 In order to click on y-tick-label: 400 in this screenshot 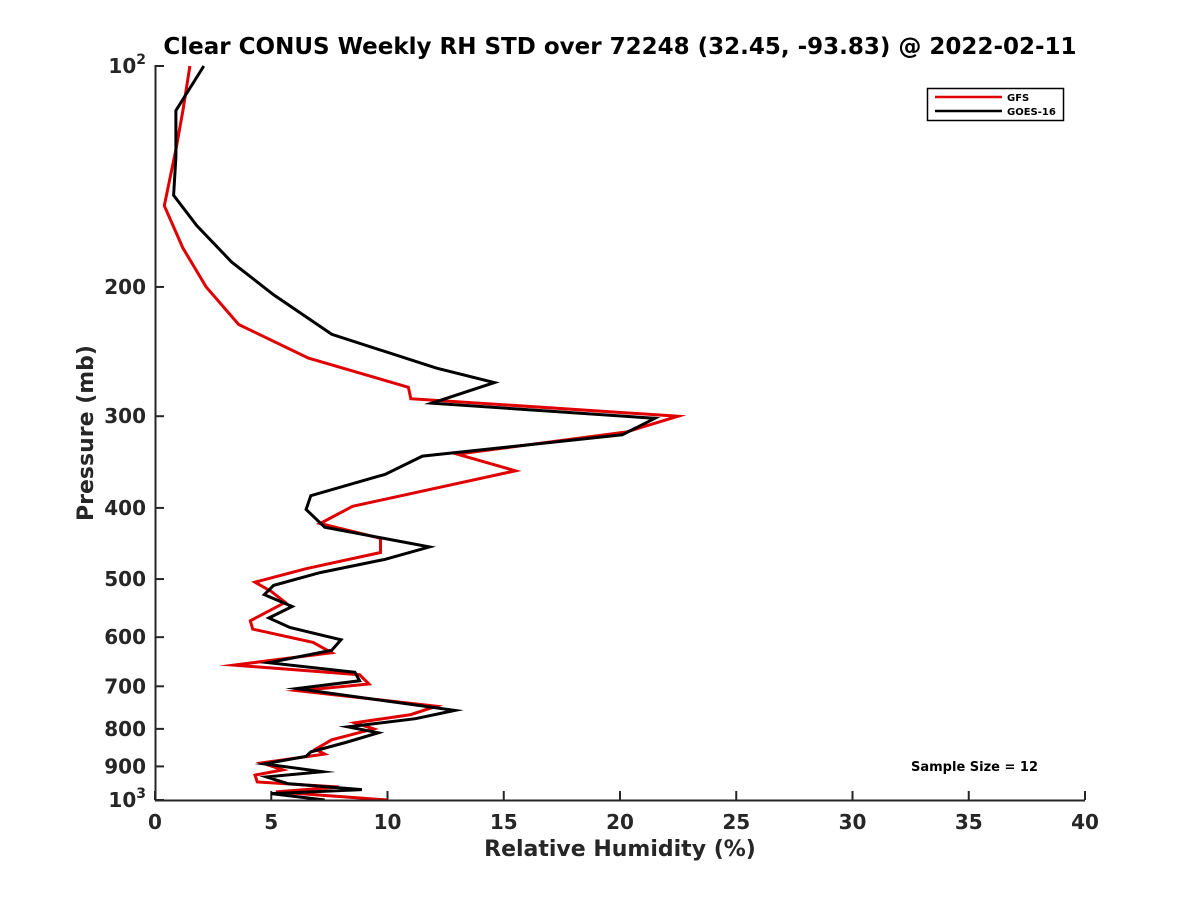, I will do `click(125, 508)`.